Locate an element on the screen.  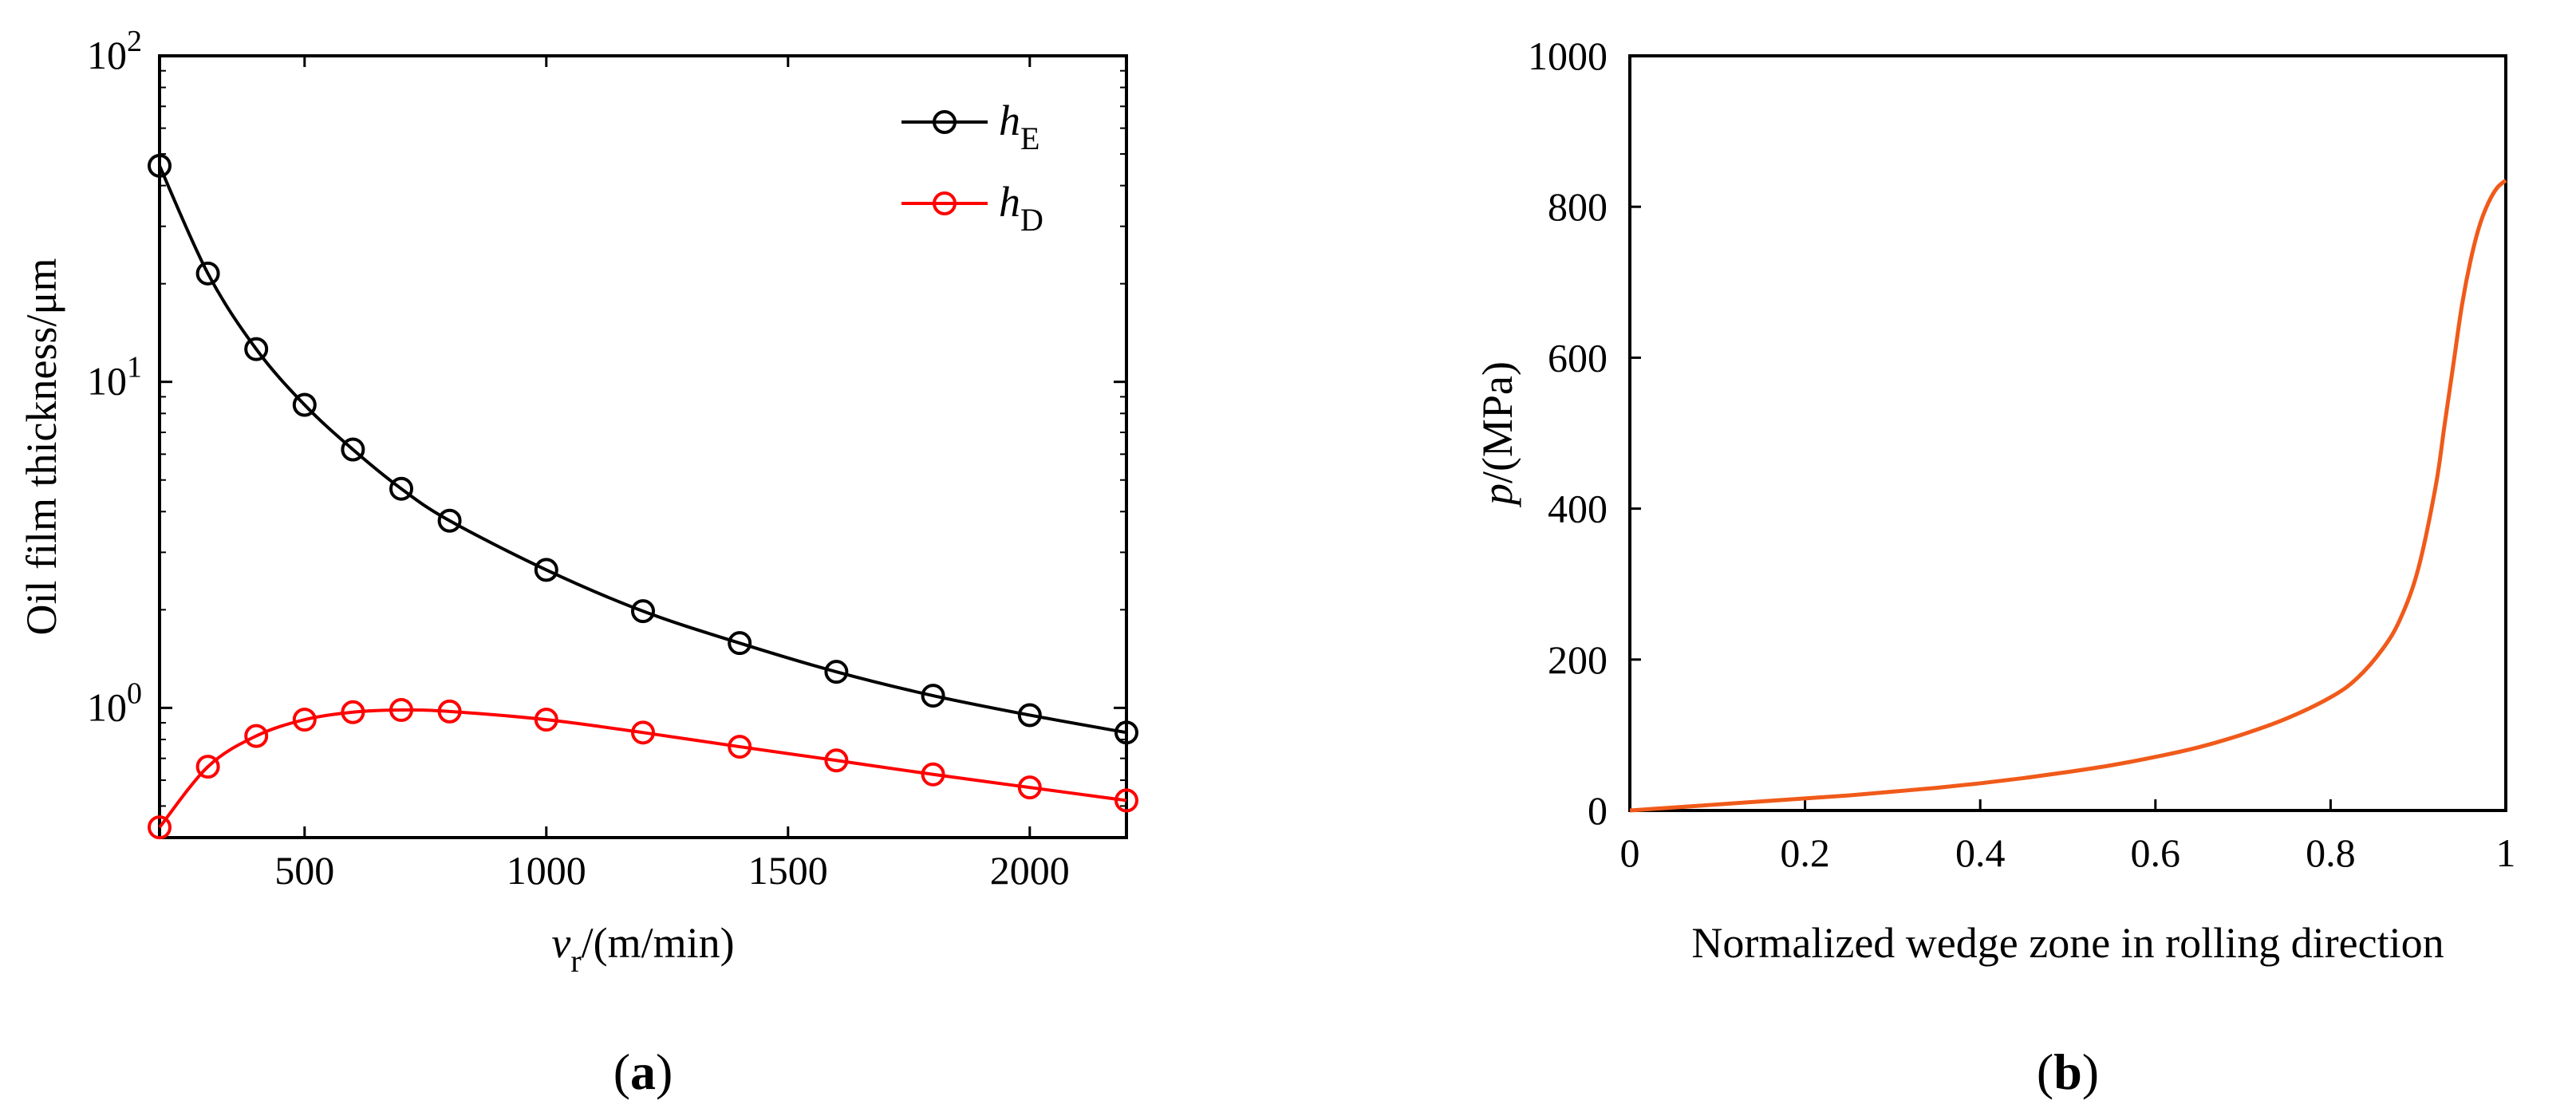
chart-b-y-tick-label: 400 is located at coordinates (1578, 509).